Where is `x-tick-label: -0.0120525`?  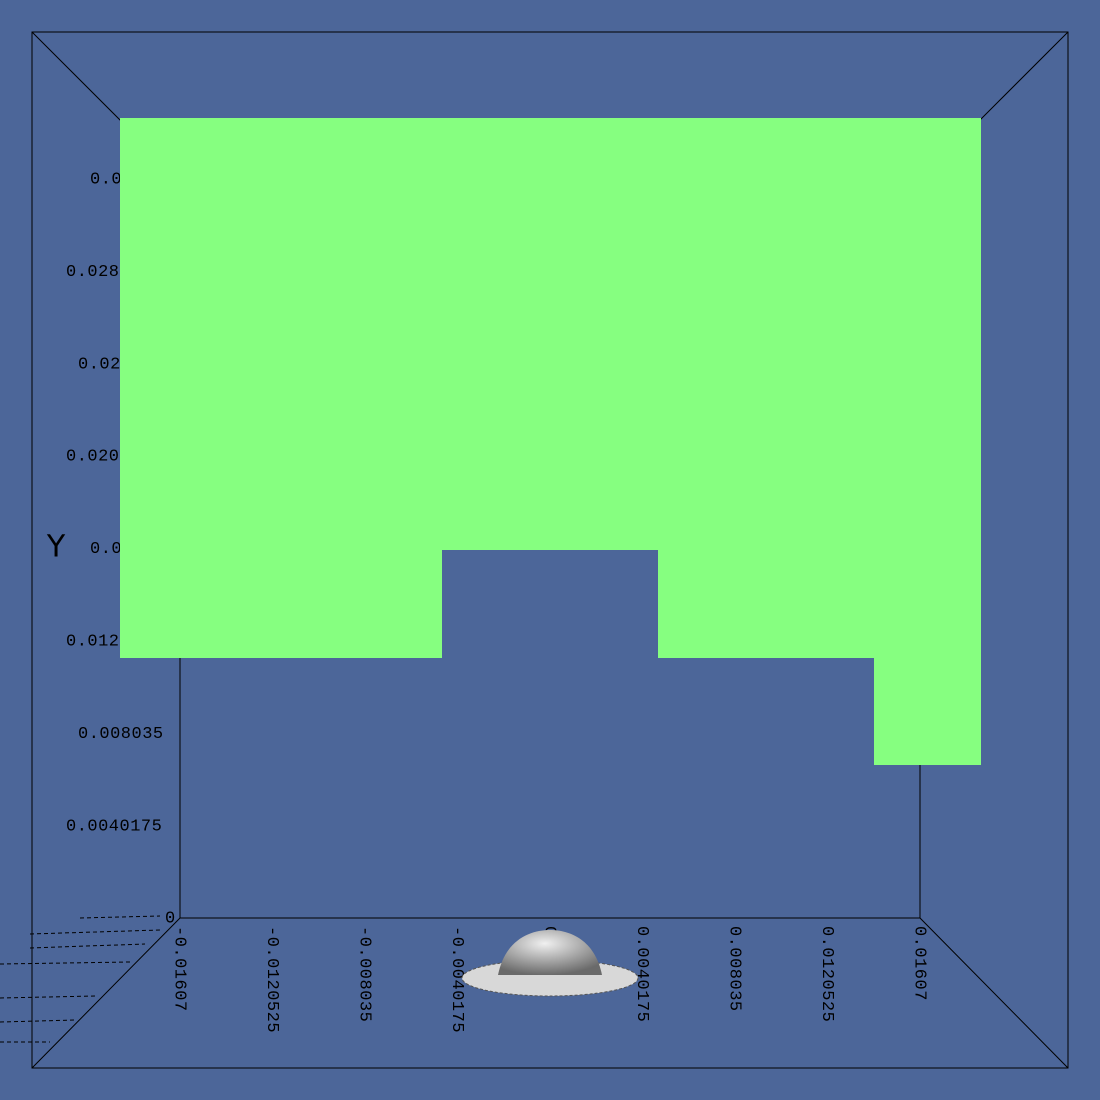 x-tick-label: -0.0120525 is located at coordinates (271, 979).